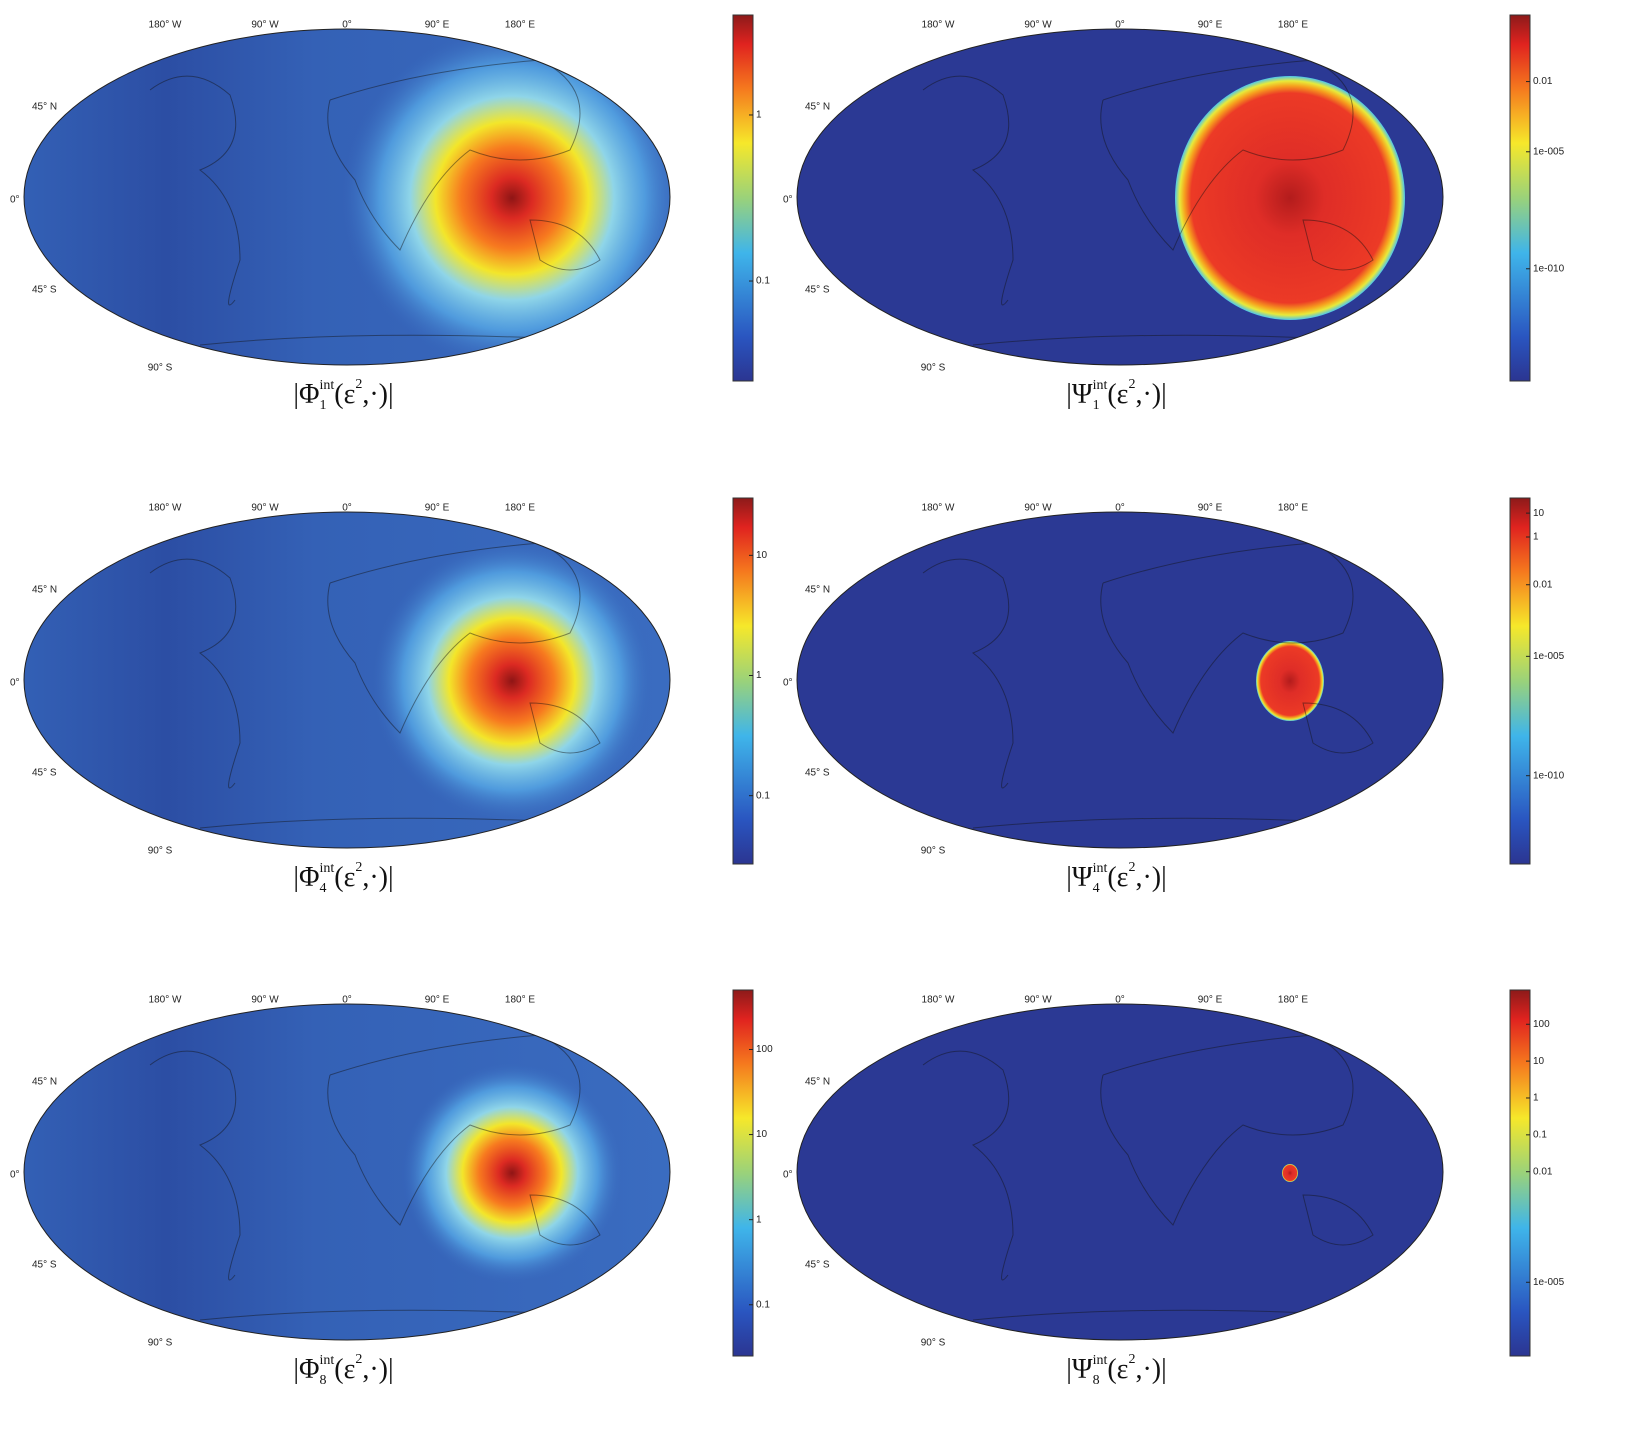 Image resolution: width=1633 pixels, height=1447 pixels. I want to click on caption-sub: 4, so click(322, 888).